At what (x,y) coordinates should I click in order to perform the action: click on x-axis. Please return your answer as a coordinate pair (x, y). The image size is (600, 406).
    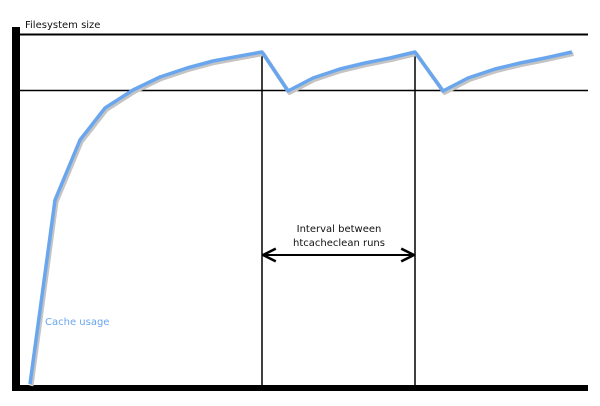
    Looking at the image, I should click on (300, 388).